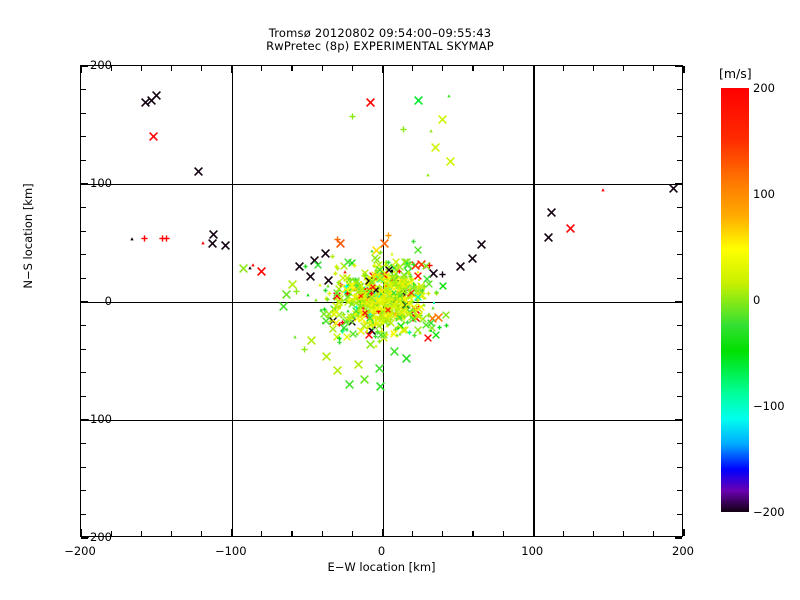  What do you see at coordinates (380, 46) in the screenshot?
I see `title-line-2: RwPretec (8p) EXPERIMENTAL SKYMAP` at bounding box center [380, 46].